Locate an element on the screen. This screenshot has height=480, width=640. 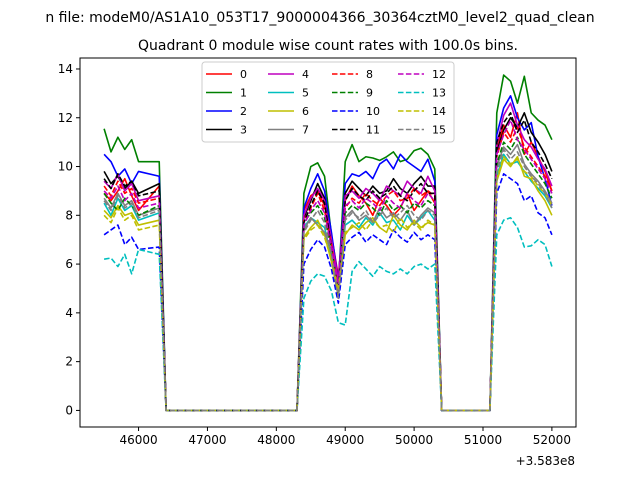
y-tick-label: 8 is located at coordinates (69, 215).